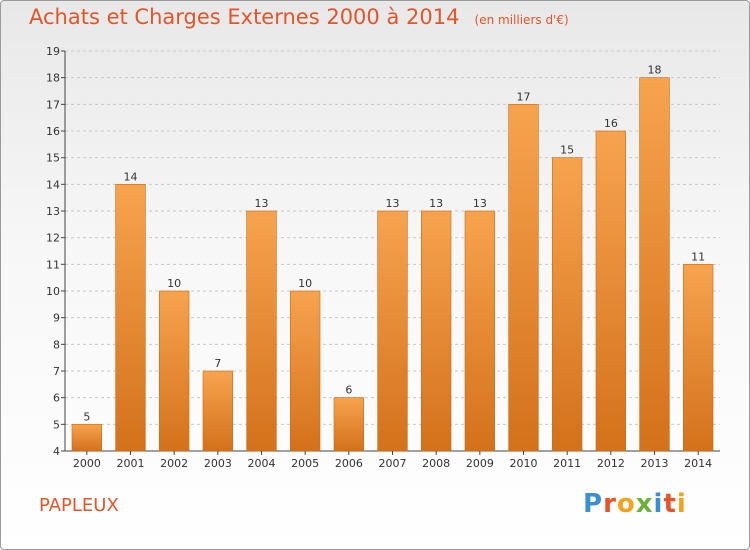  What do you see at coordinates (131, 176) in the screenshot?
I see `data-label: 14` at bounding box center [131, 176].